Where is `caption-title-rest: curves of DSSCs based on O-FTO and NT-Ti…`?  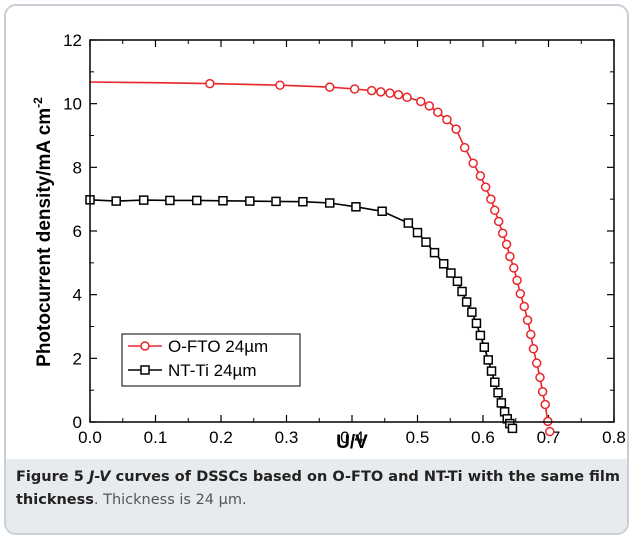 caption-title-rest: curves of DSSCs based on O-FTO and NT-Ti… is located at coordinates (318, 488).